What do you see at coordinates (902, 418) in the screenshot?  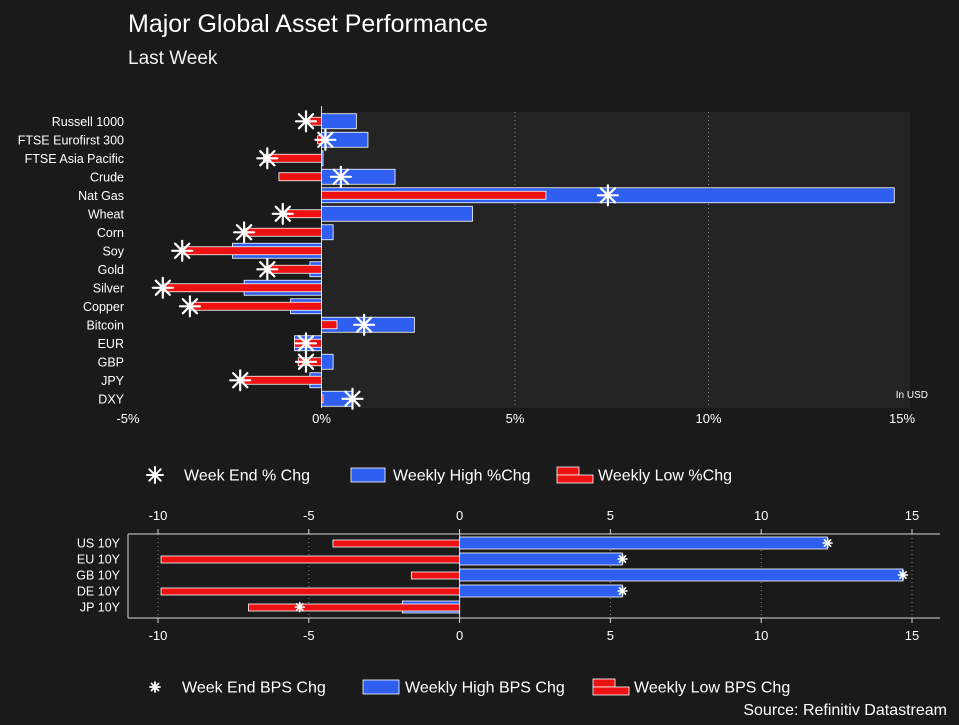 I see `x-tick-label: 15%` at bounding box center [902, 418].